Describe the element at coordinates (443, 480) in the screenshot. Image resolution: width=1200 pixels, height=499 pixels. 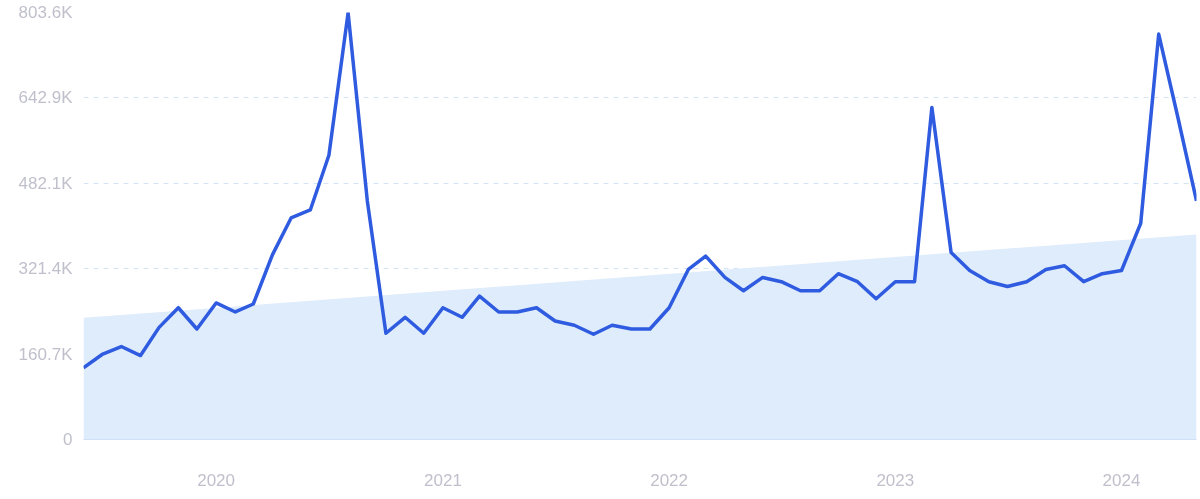
I see `x-tick-label: 2021` at that location.